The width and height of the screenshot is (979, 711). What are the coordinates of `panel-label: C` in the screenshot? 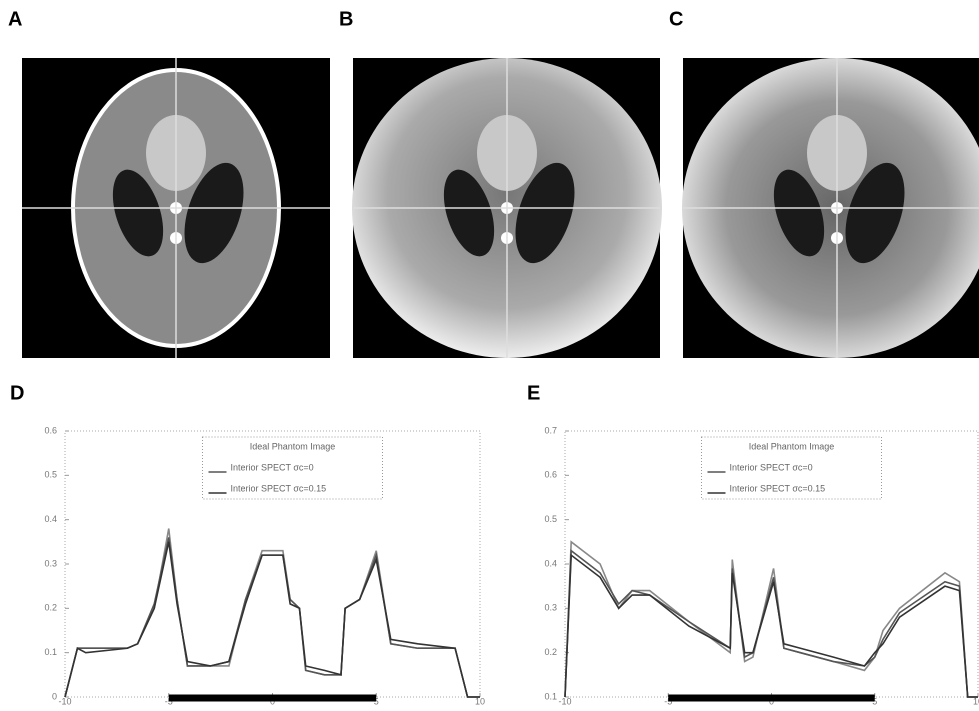 It's located at (676, 19).